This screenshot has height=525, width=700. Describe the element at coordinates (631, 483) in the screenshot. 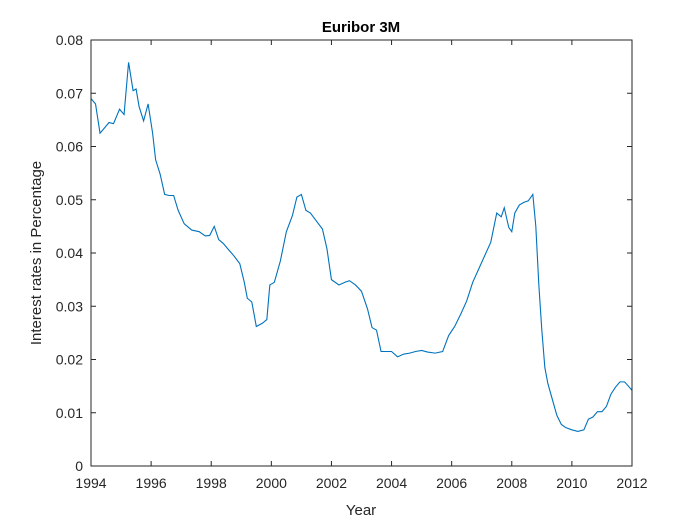

I see `x-tick-label: 2012` at that location.